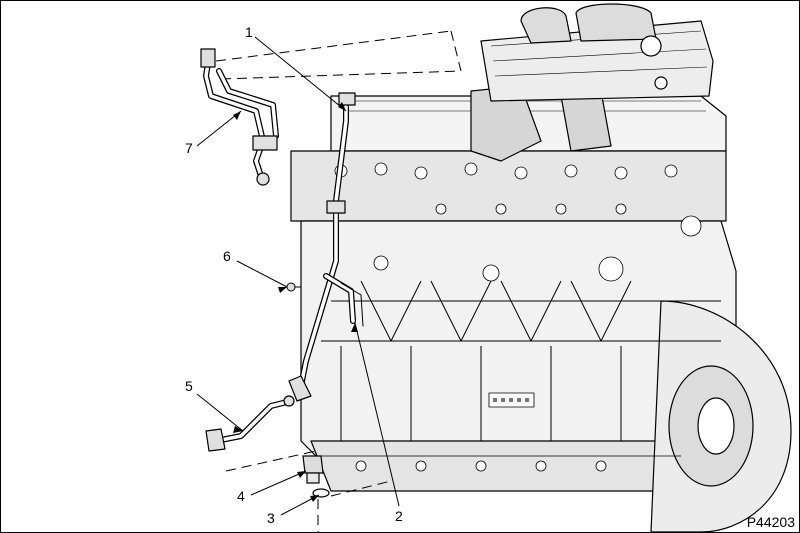  What do you see at coordinates (227, 256) in the screenshot?
I see `callout-6: 6` at bounding box center [227, 256].